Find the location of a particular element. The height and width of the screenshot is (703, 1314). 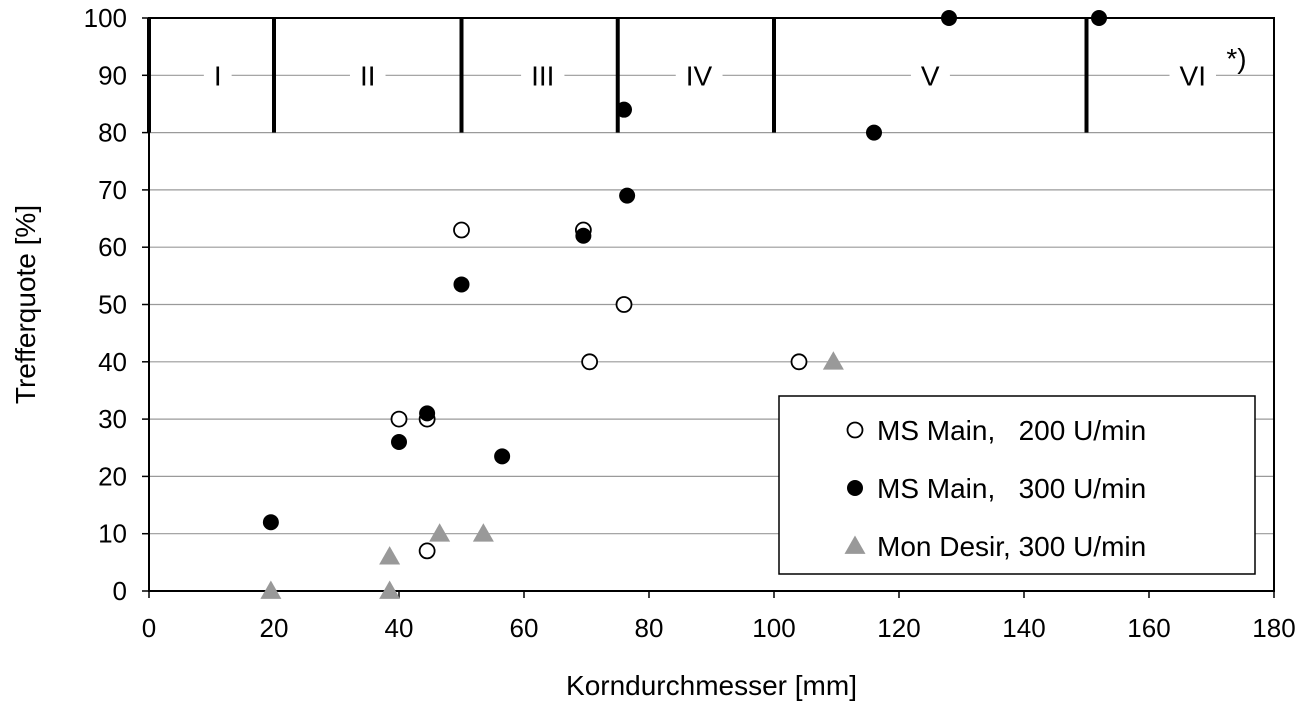

y-axis-ticks: 0 10 20 30 40 50 60 70 80 90 100 is located at coordinates (116, 304).